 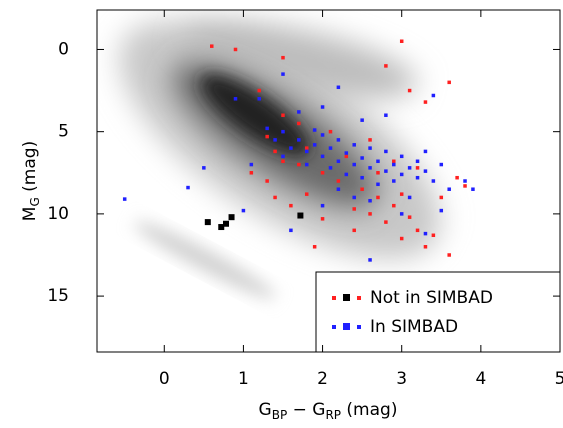 I want to click on label-part: RP, so click(x=333, y=415).